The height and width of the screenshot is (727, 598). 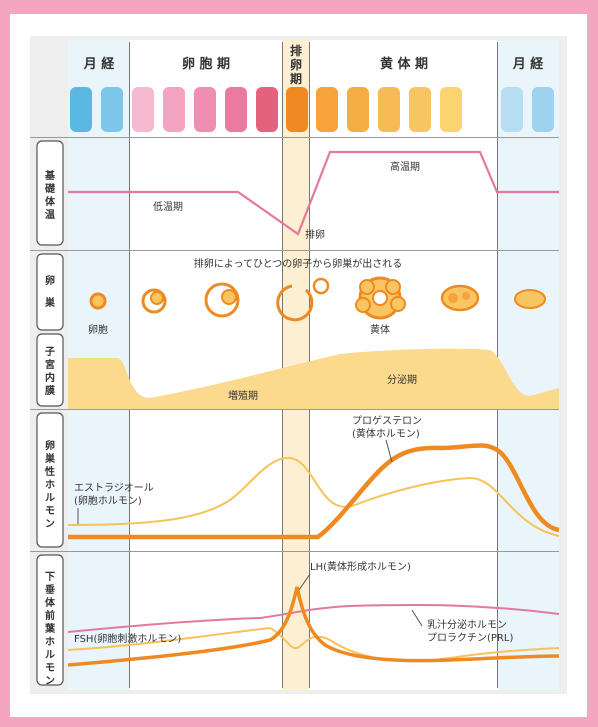 I want to click on prl-curve, so click(x=313, y=618).